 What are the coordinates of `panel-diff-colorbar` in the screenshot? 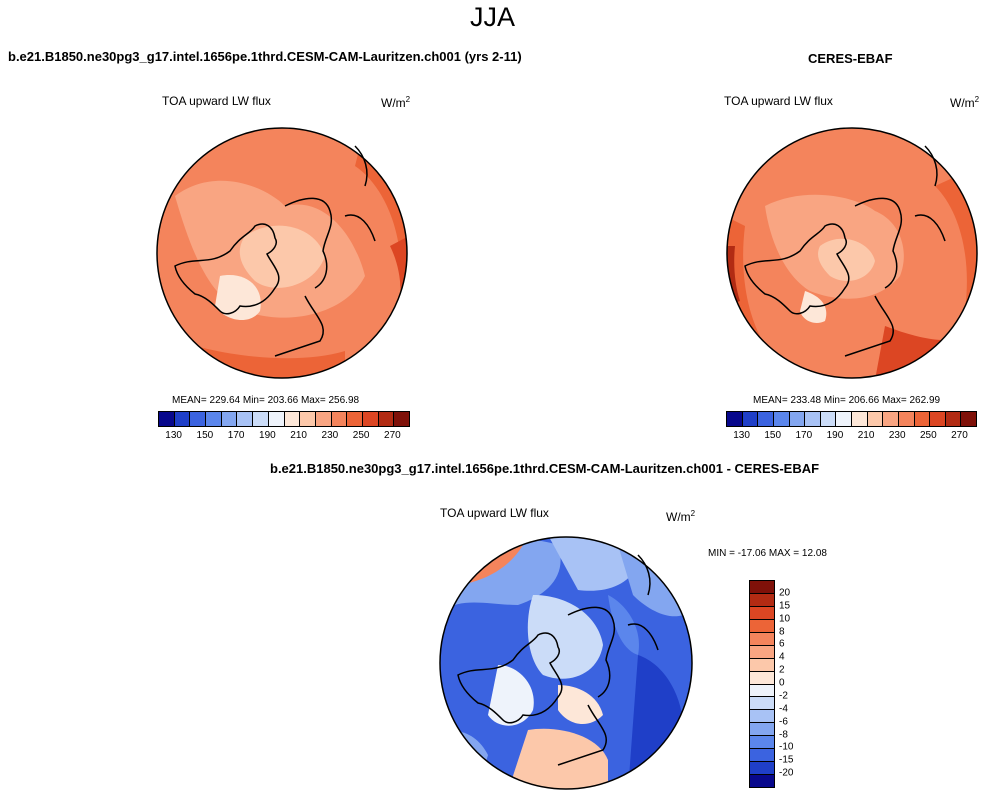 It's located at (762, 684).